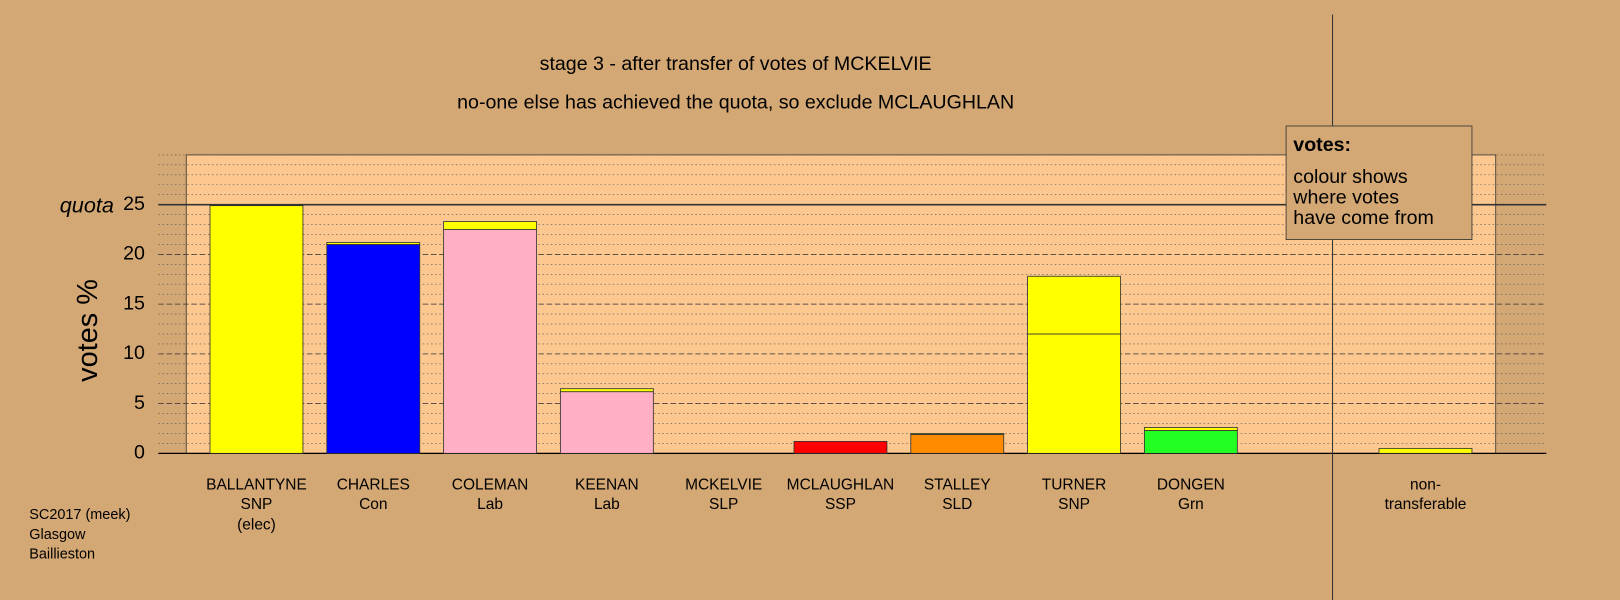  Describe the element at coordinates (139, 453) in the screenshot. I see `y-tick-label: 0` at that location.